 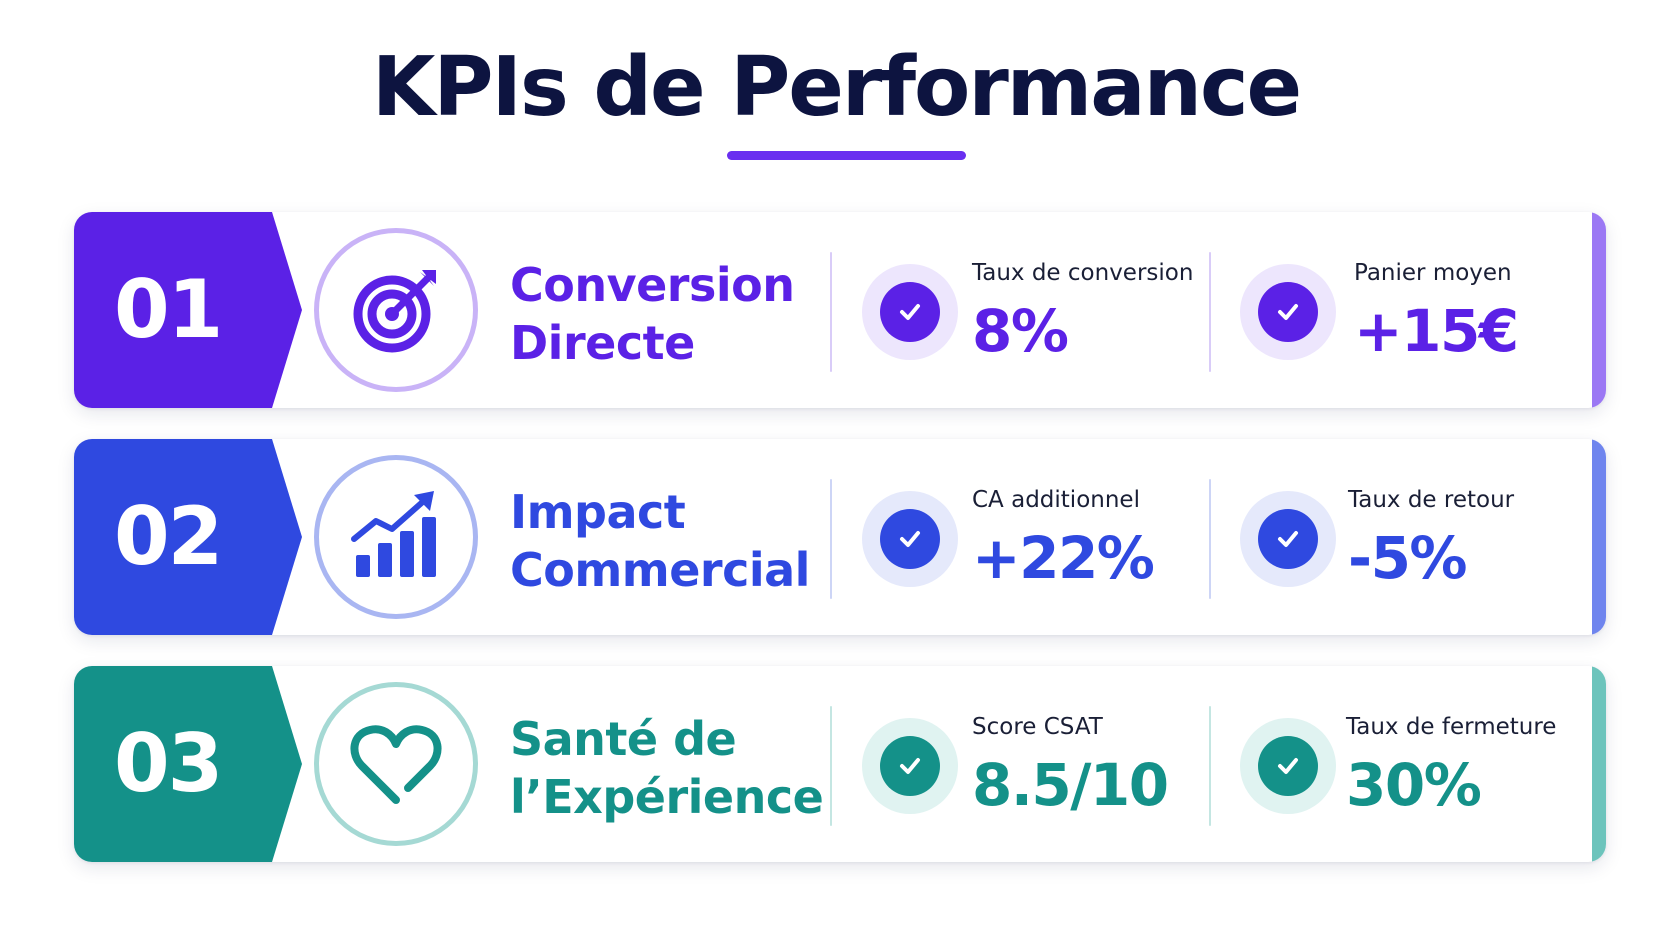 What do you see at coordinates (1063, 558) in the screenshot?
I see `kpi-value: +22%` at bounding box center [1063, 558].